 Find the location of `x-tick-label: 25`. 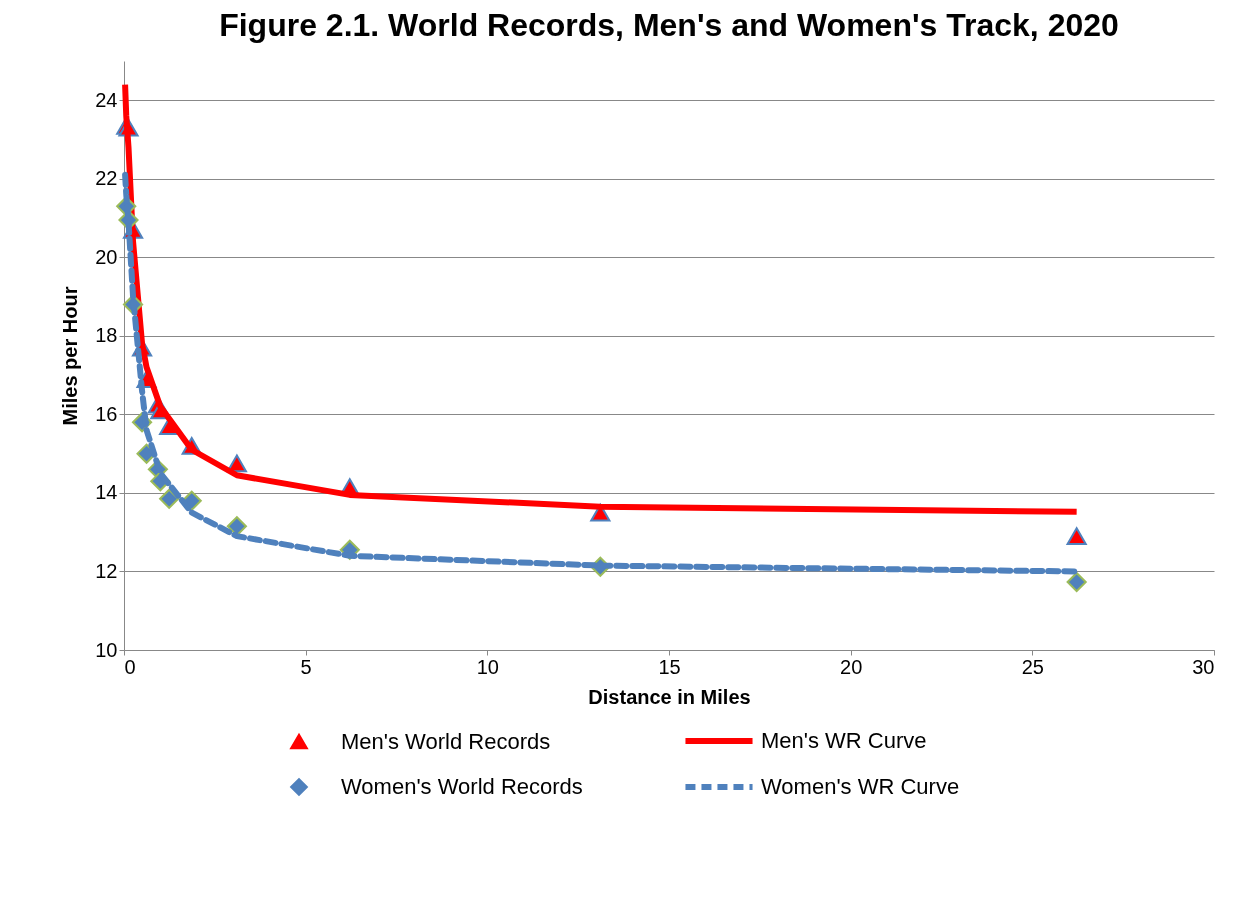

x-tick-label: 25 is located at coordinates (1032, 666).